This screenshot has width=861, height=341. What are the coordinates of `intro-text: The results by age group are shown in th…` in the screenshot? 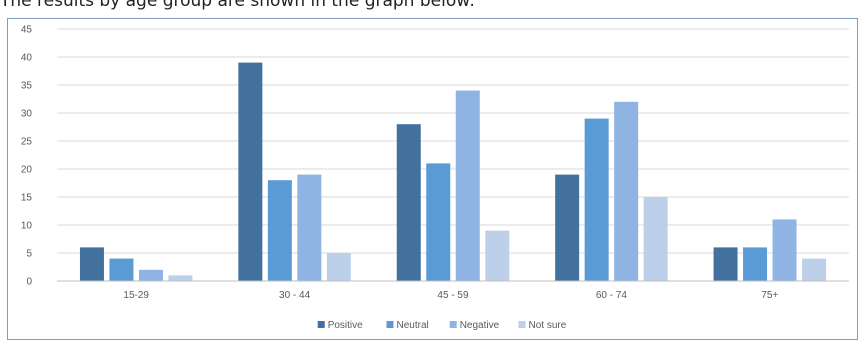 It's located at (237, 5).